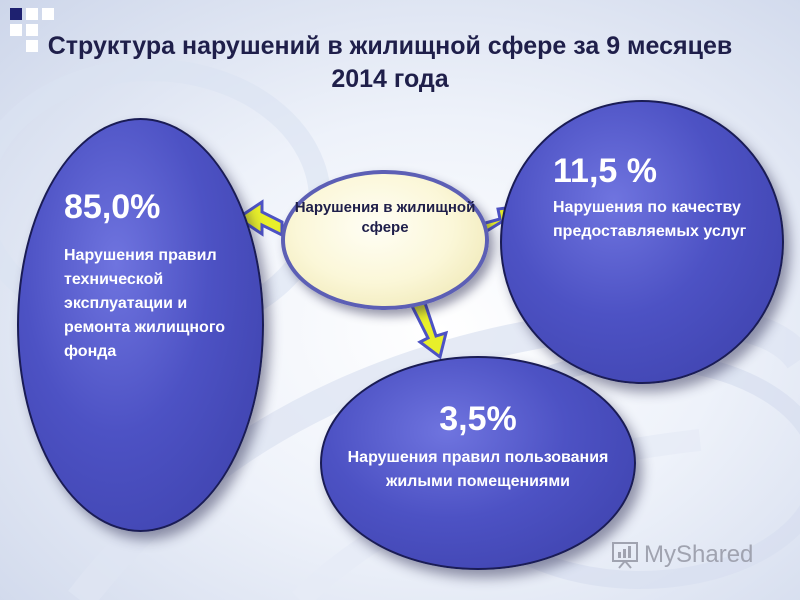  Describe the element at coordinates (40, 30) in the screenshot. I see `corner-decoration` at that location.